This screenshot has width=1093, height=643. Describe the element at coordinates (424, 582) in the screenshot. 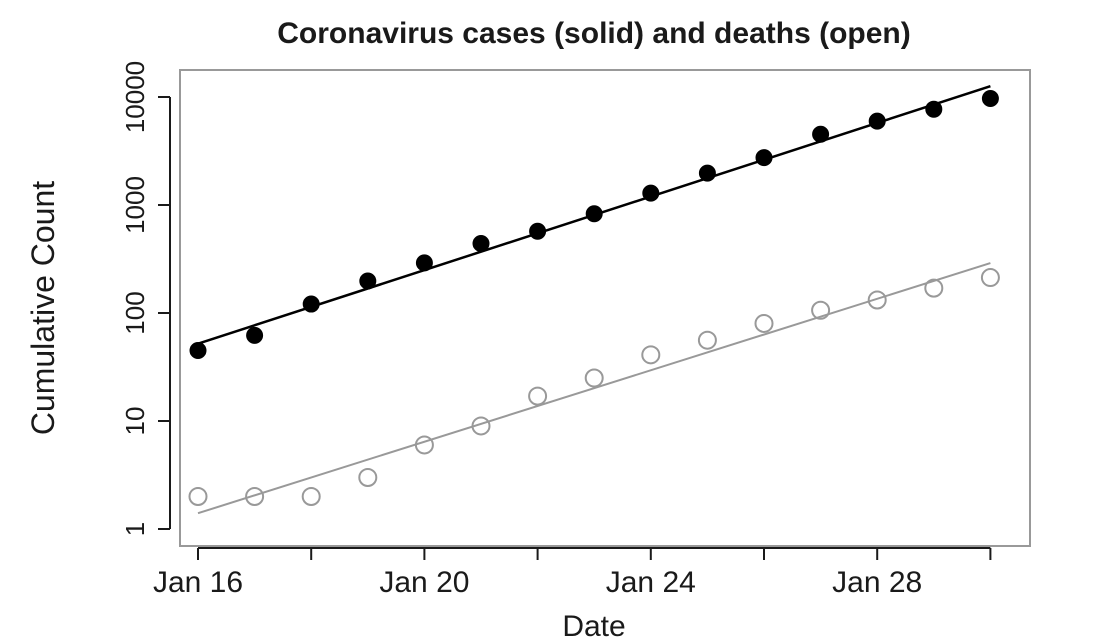

I see `x-tick-label: Jan 20` at that location.